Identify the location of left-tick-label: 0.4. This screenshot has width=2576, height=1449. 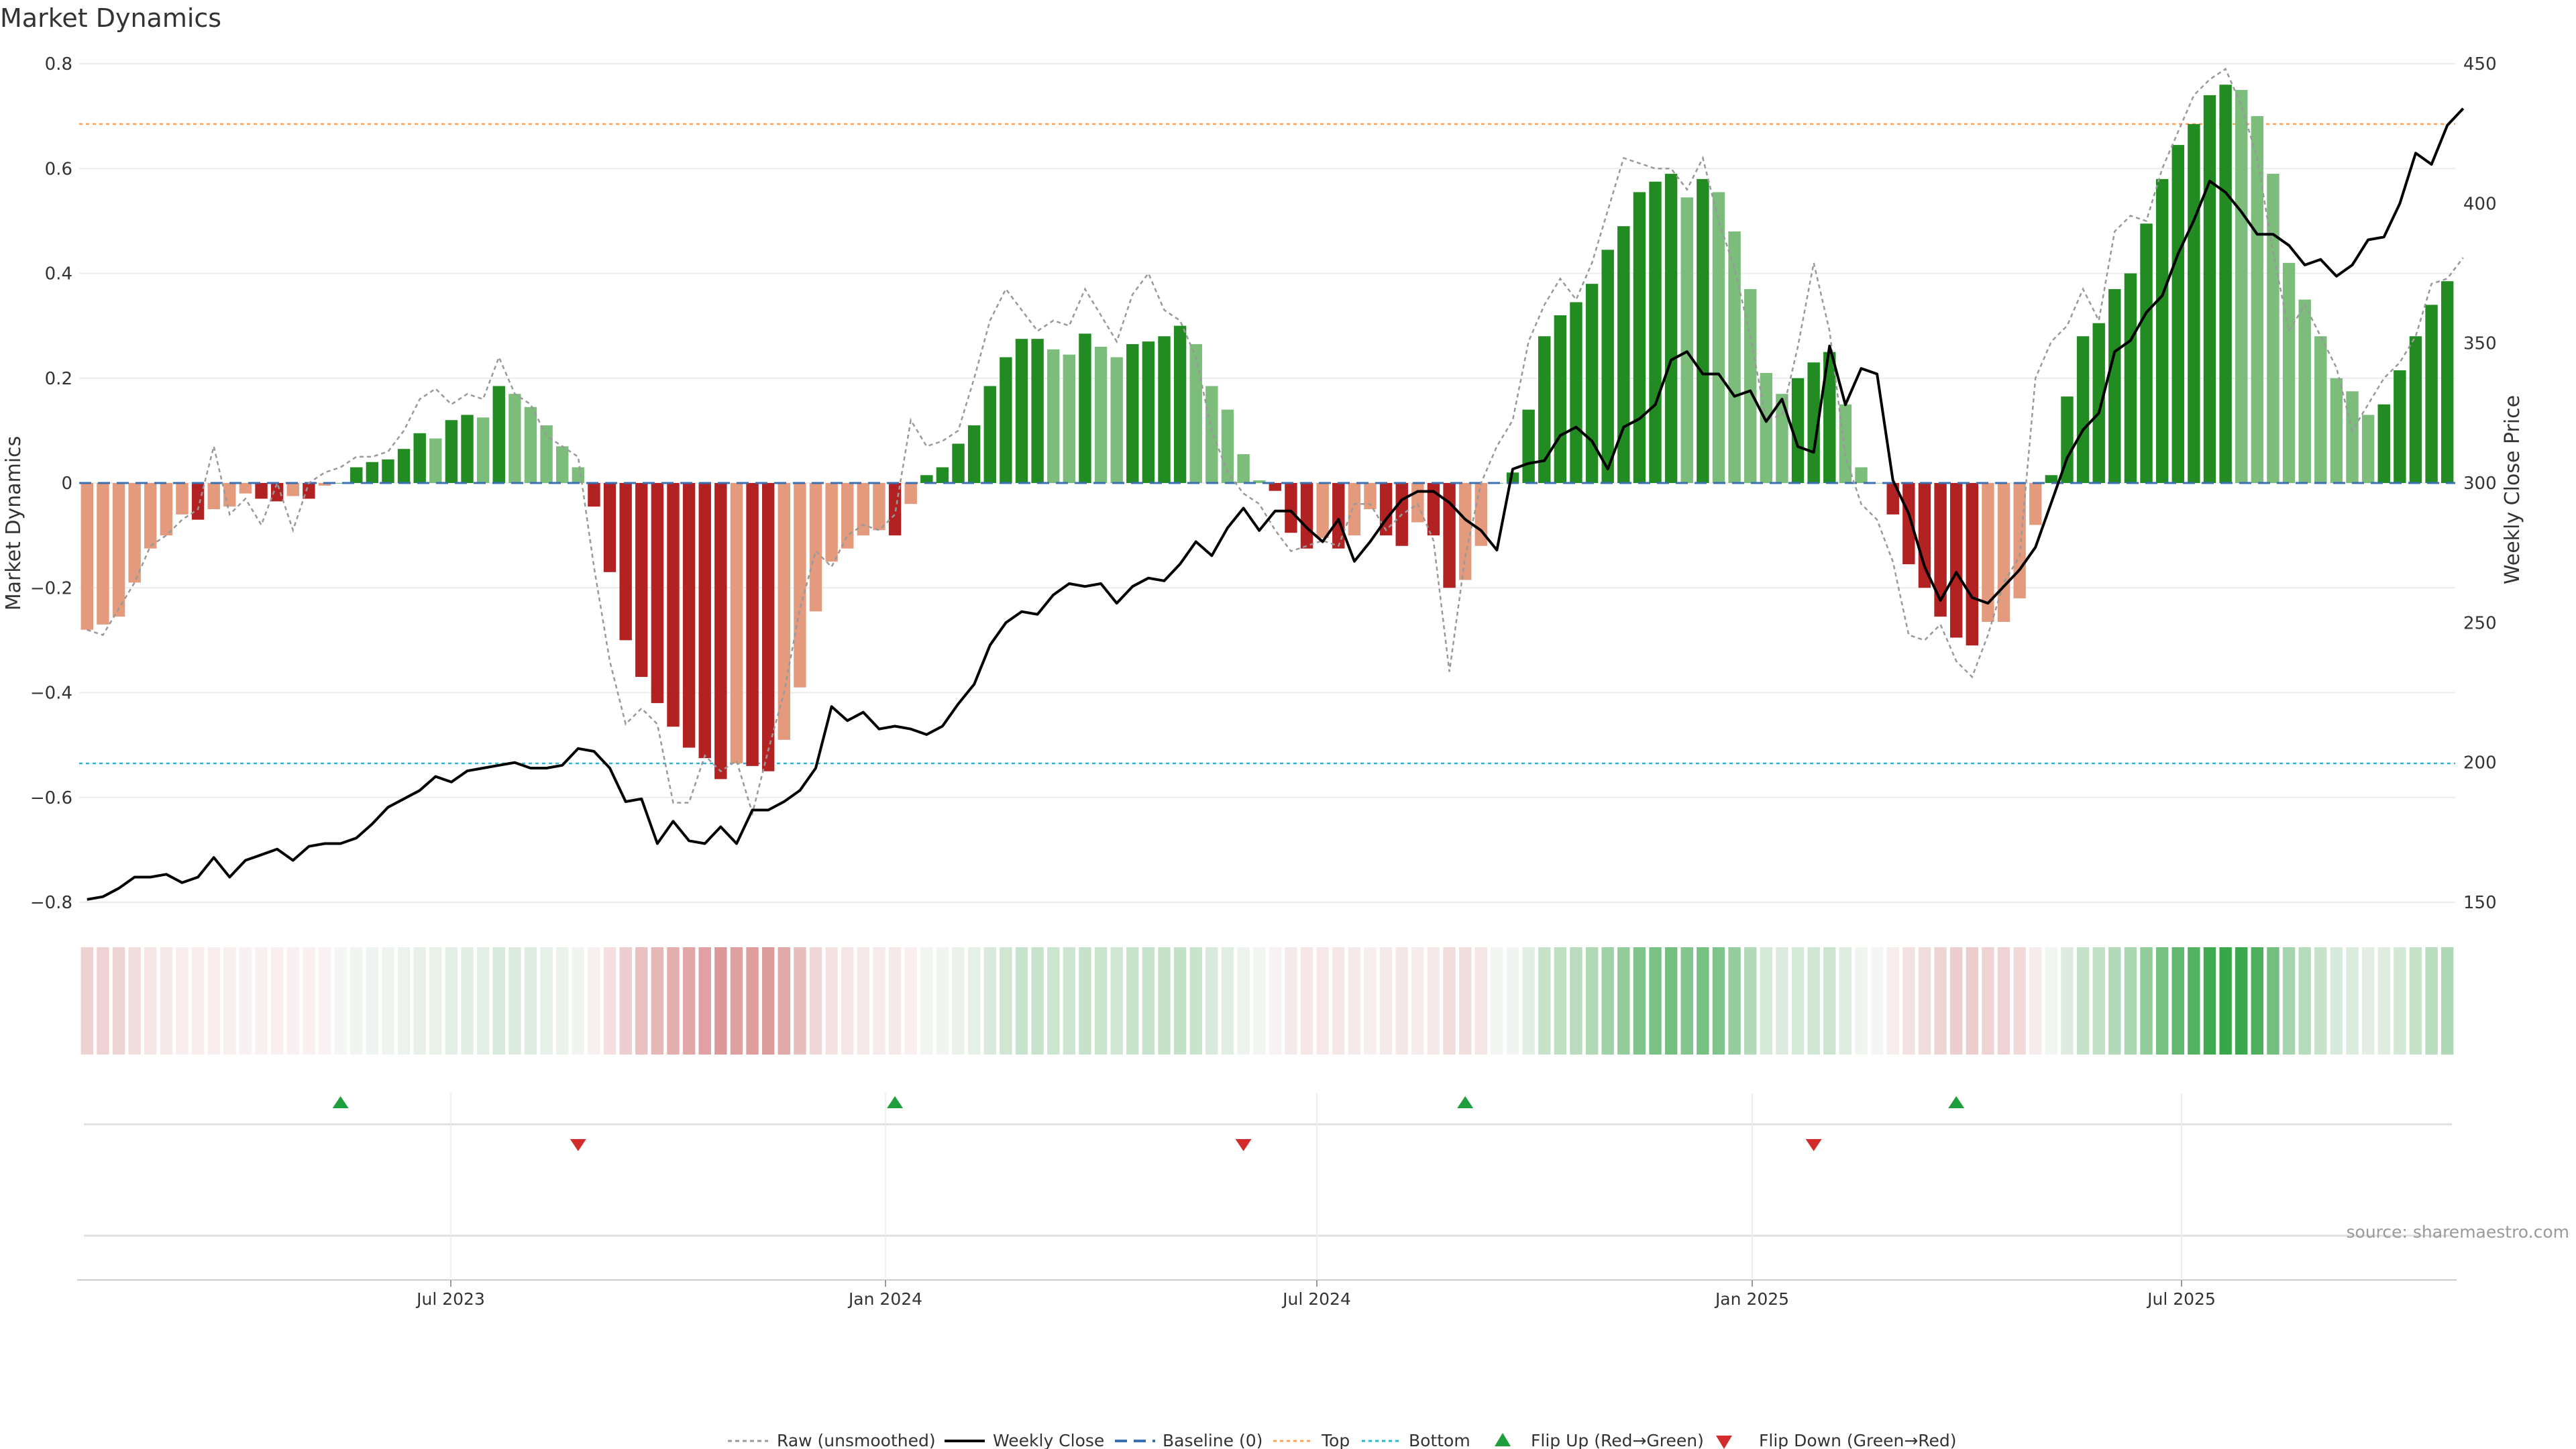
(58, 274).